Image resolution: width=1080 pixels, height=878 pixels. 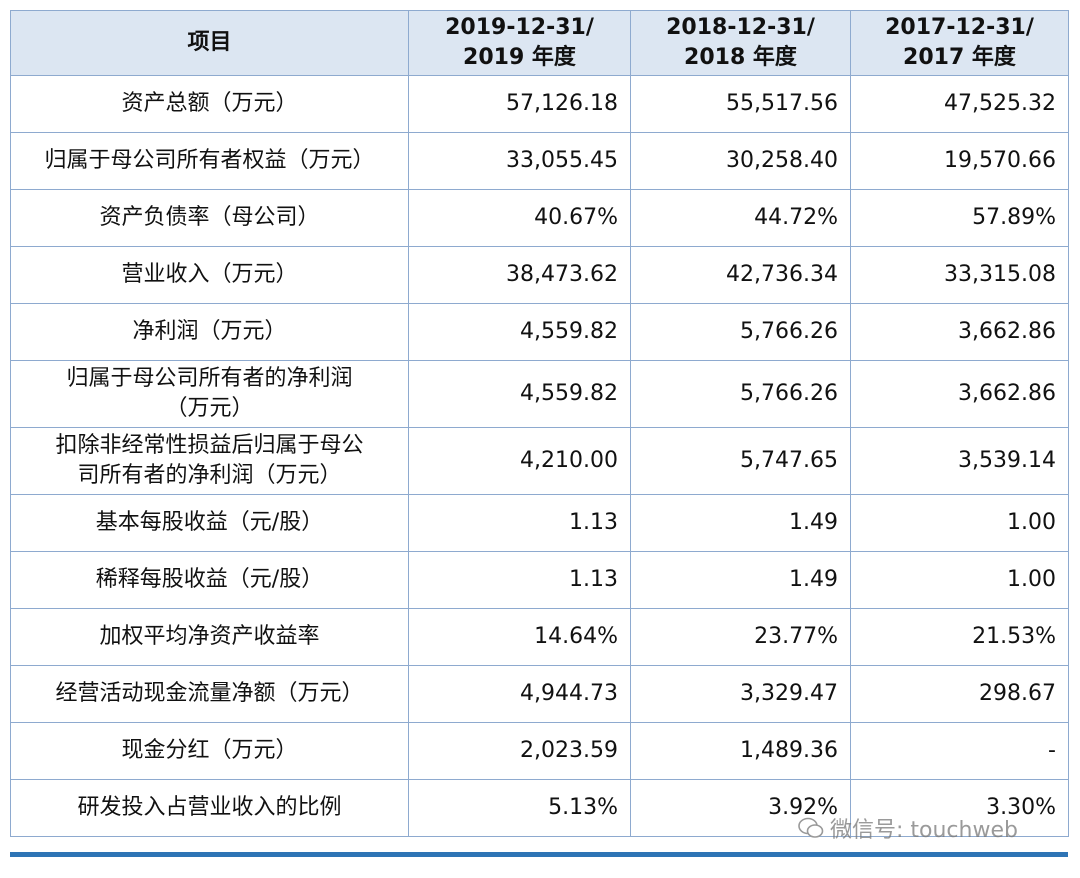 I want to click on header-cell: 2018-12-31/ 2018 年度, so click(x=740, y=43).